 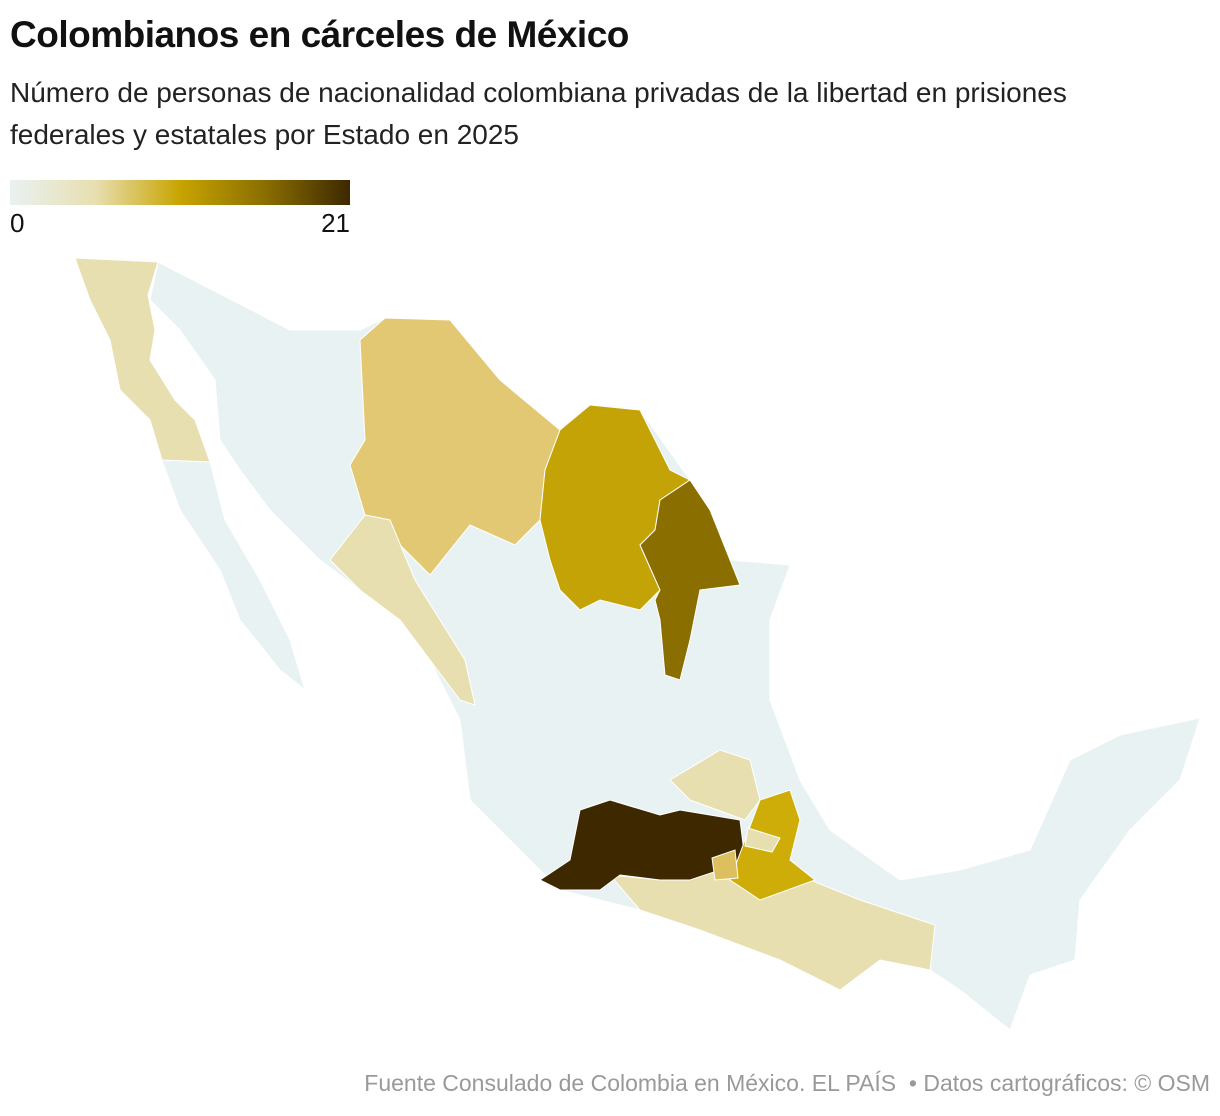 I want to click on legend-min: 0, so click(x=17, y=223).